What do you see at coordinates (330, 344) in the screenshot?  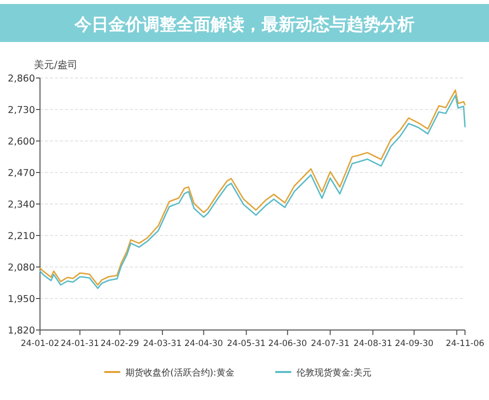 I see `x-tick-label: 24-07-31` at bounding box center [330, 344].